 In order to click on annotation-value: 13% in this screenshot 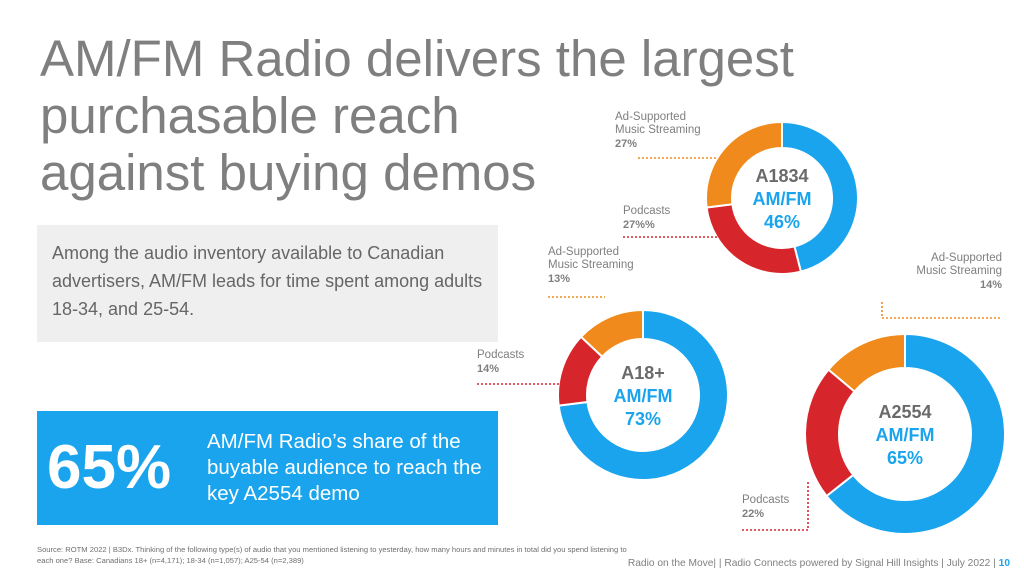, I will do `click(559, 279)`.